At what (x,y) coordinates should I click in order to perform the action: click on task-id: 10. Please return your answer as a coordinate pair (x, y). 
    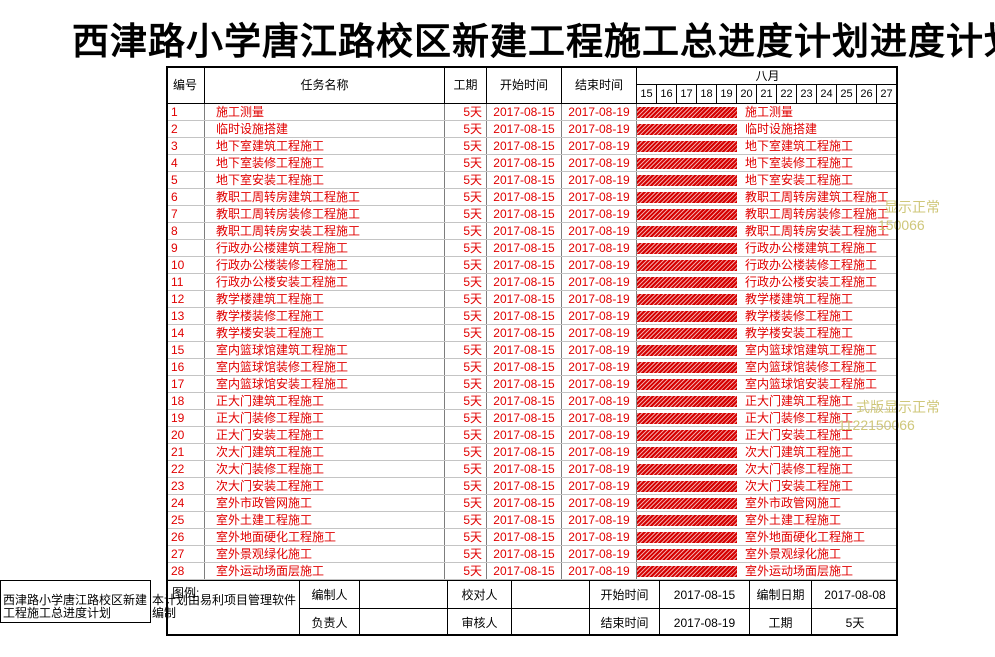
    Looking at the image, I should click on (185, 265).